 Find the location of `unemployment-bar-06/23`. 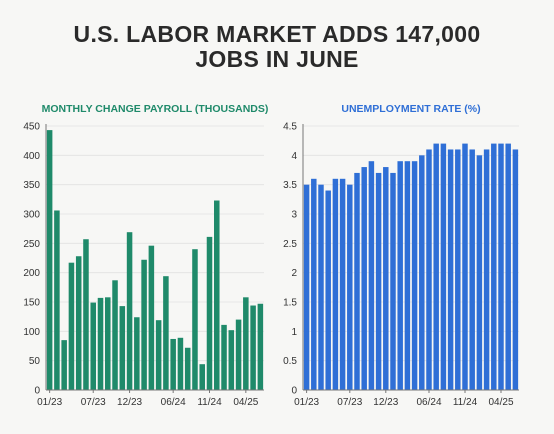

unemployment-bar-06/23 is located at coordinates (342, 284).